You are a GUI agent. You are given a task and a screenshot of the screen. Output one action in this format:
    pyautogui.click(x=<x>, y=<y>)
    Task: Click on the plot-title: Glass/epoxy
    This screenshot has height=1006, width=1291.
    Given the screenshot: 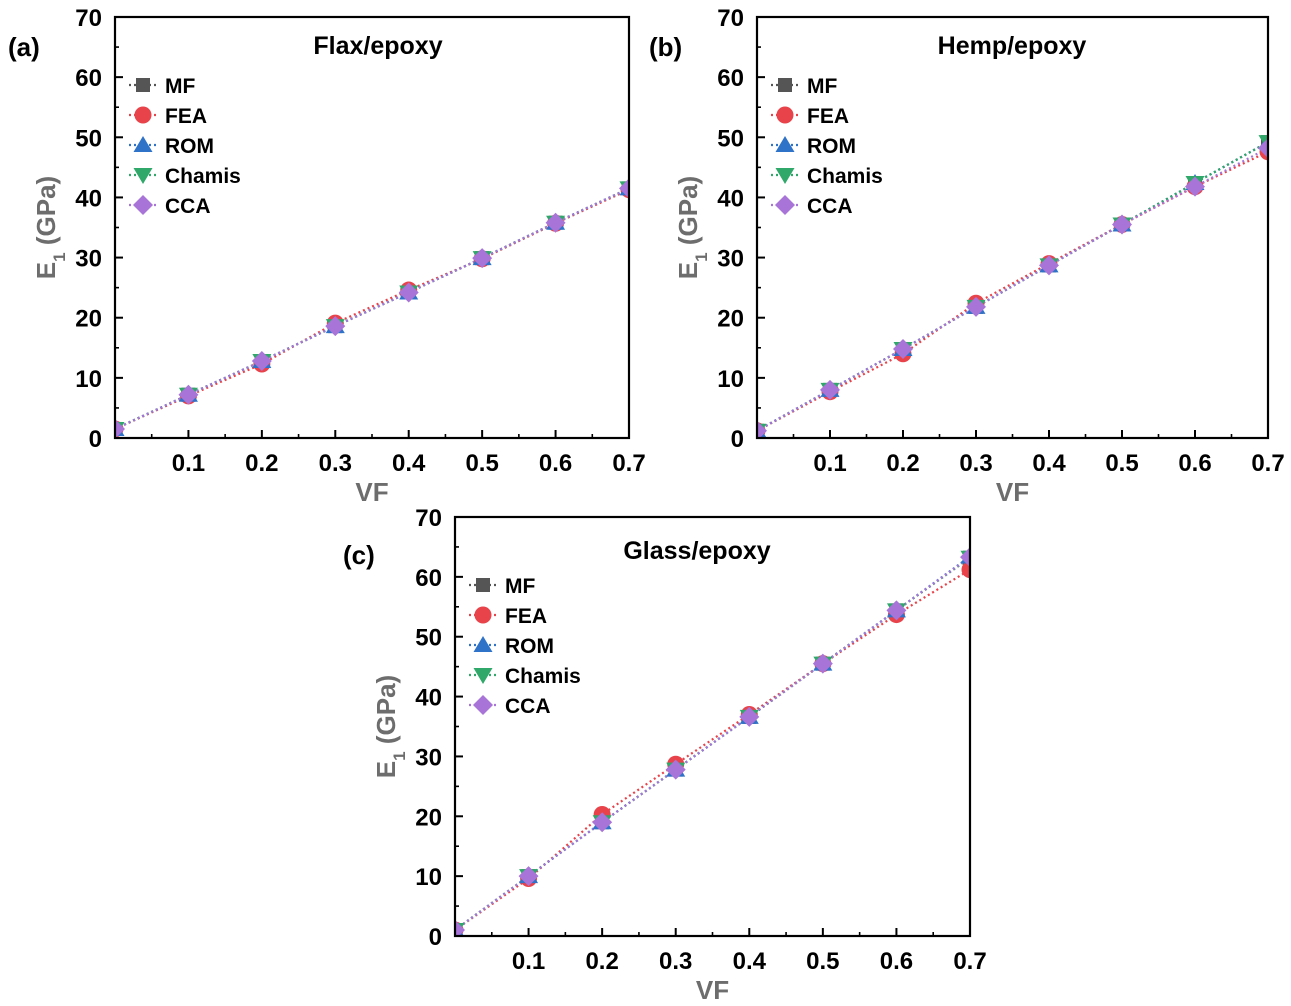 What is the action you would take?
    pyautogui.click(x=696, y=551)
    